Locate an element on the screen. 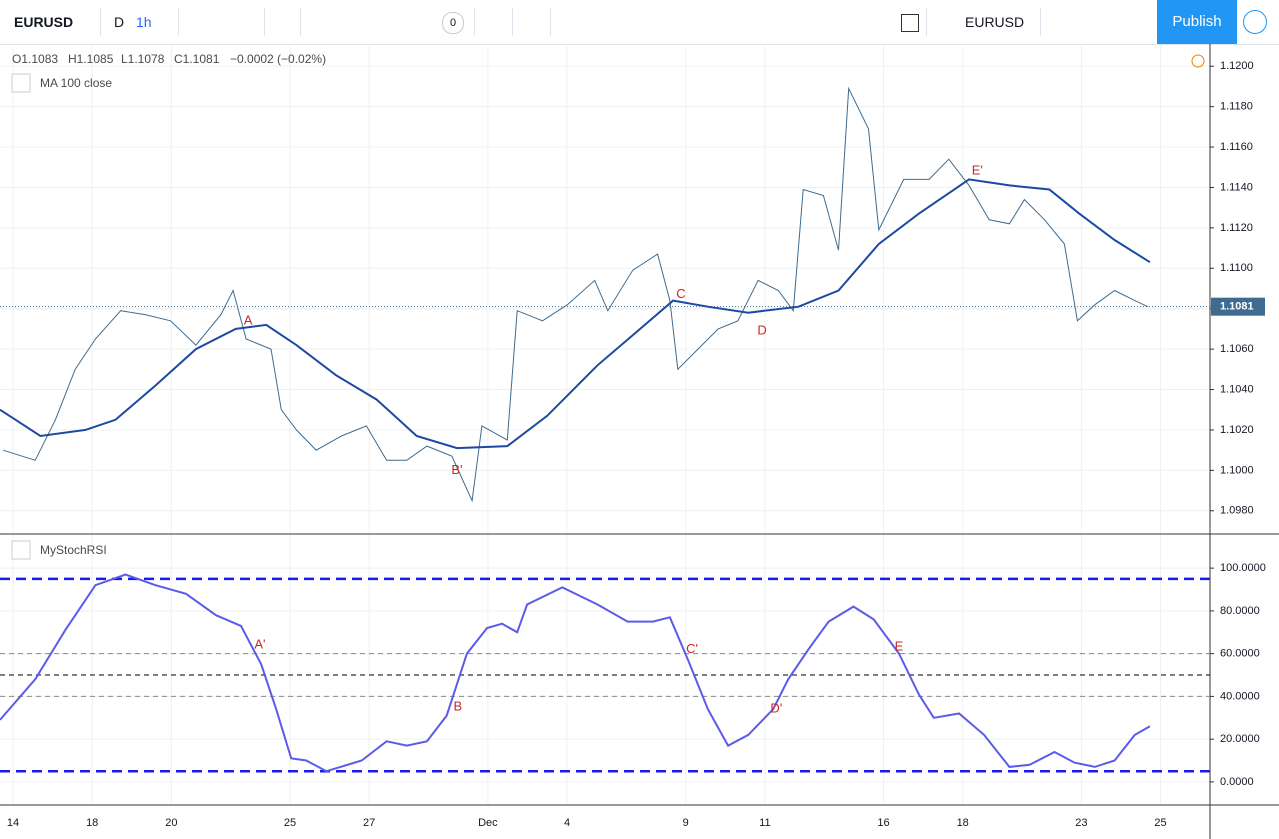  last-price-label: 1.1081 is located at coordinates (1237, 307).